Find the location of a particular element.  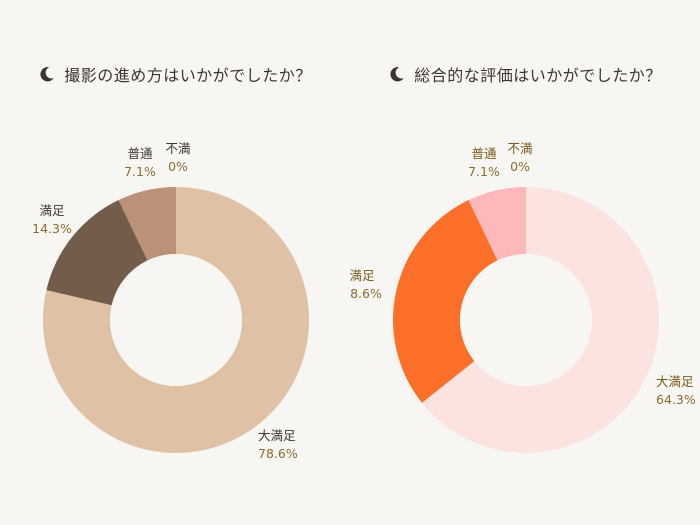

chart-title-overall: 総合的な評価はいかがでしたか？ is located at coordinates (525, 74).